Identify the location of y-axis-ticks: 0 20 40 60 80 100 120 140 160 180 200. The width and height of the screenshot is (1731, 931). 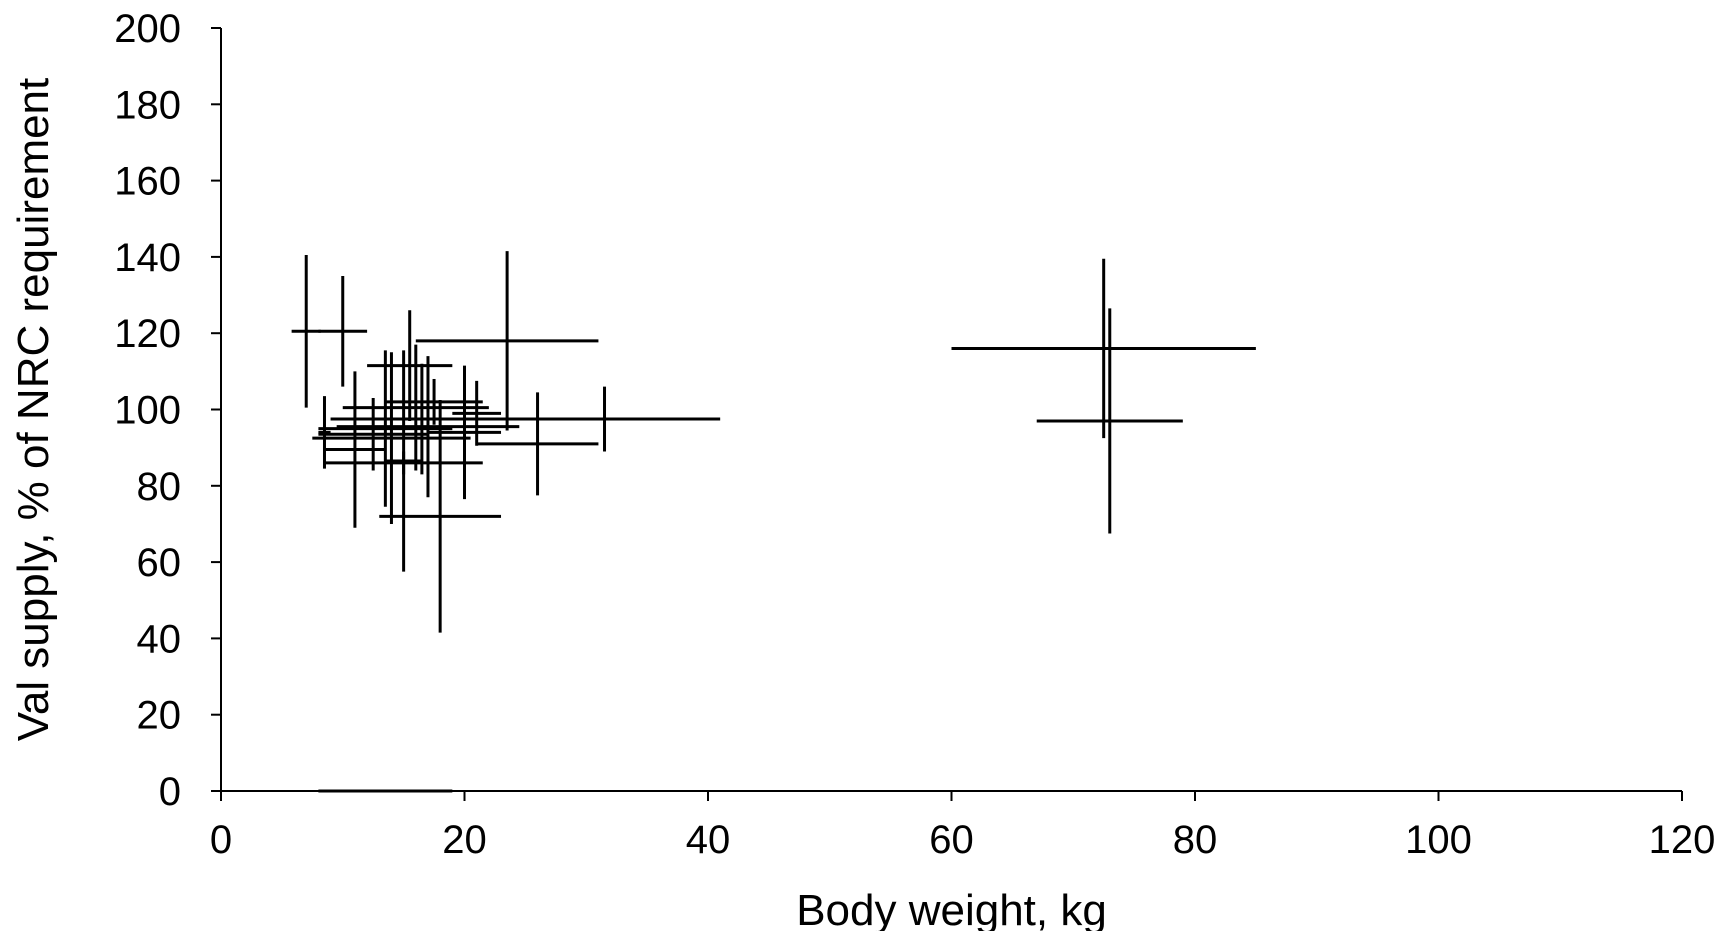
(167, 410).